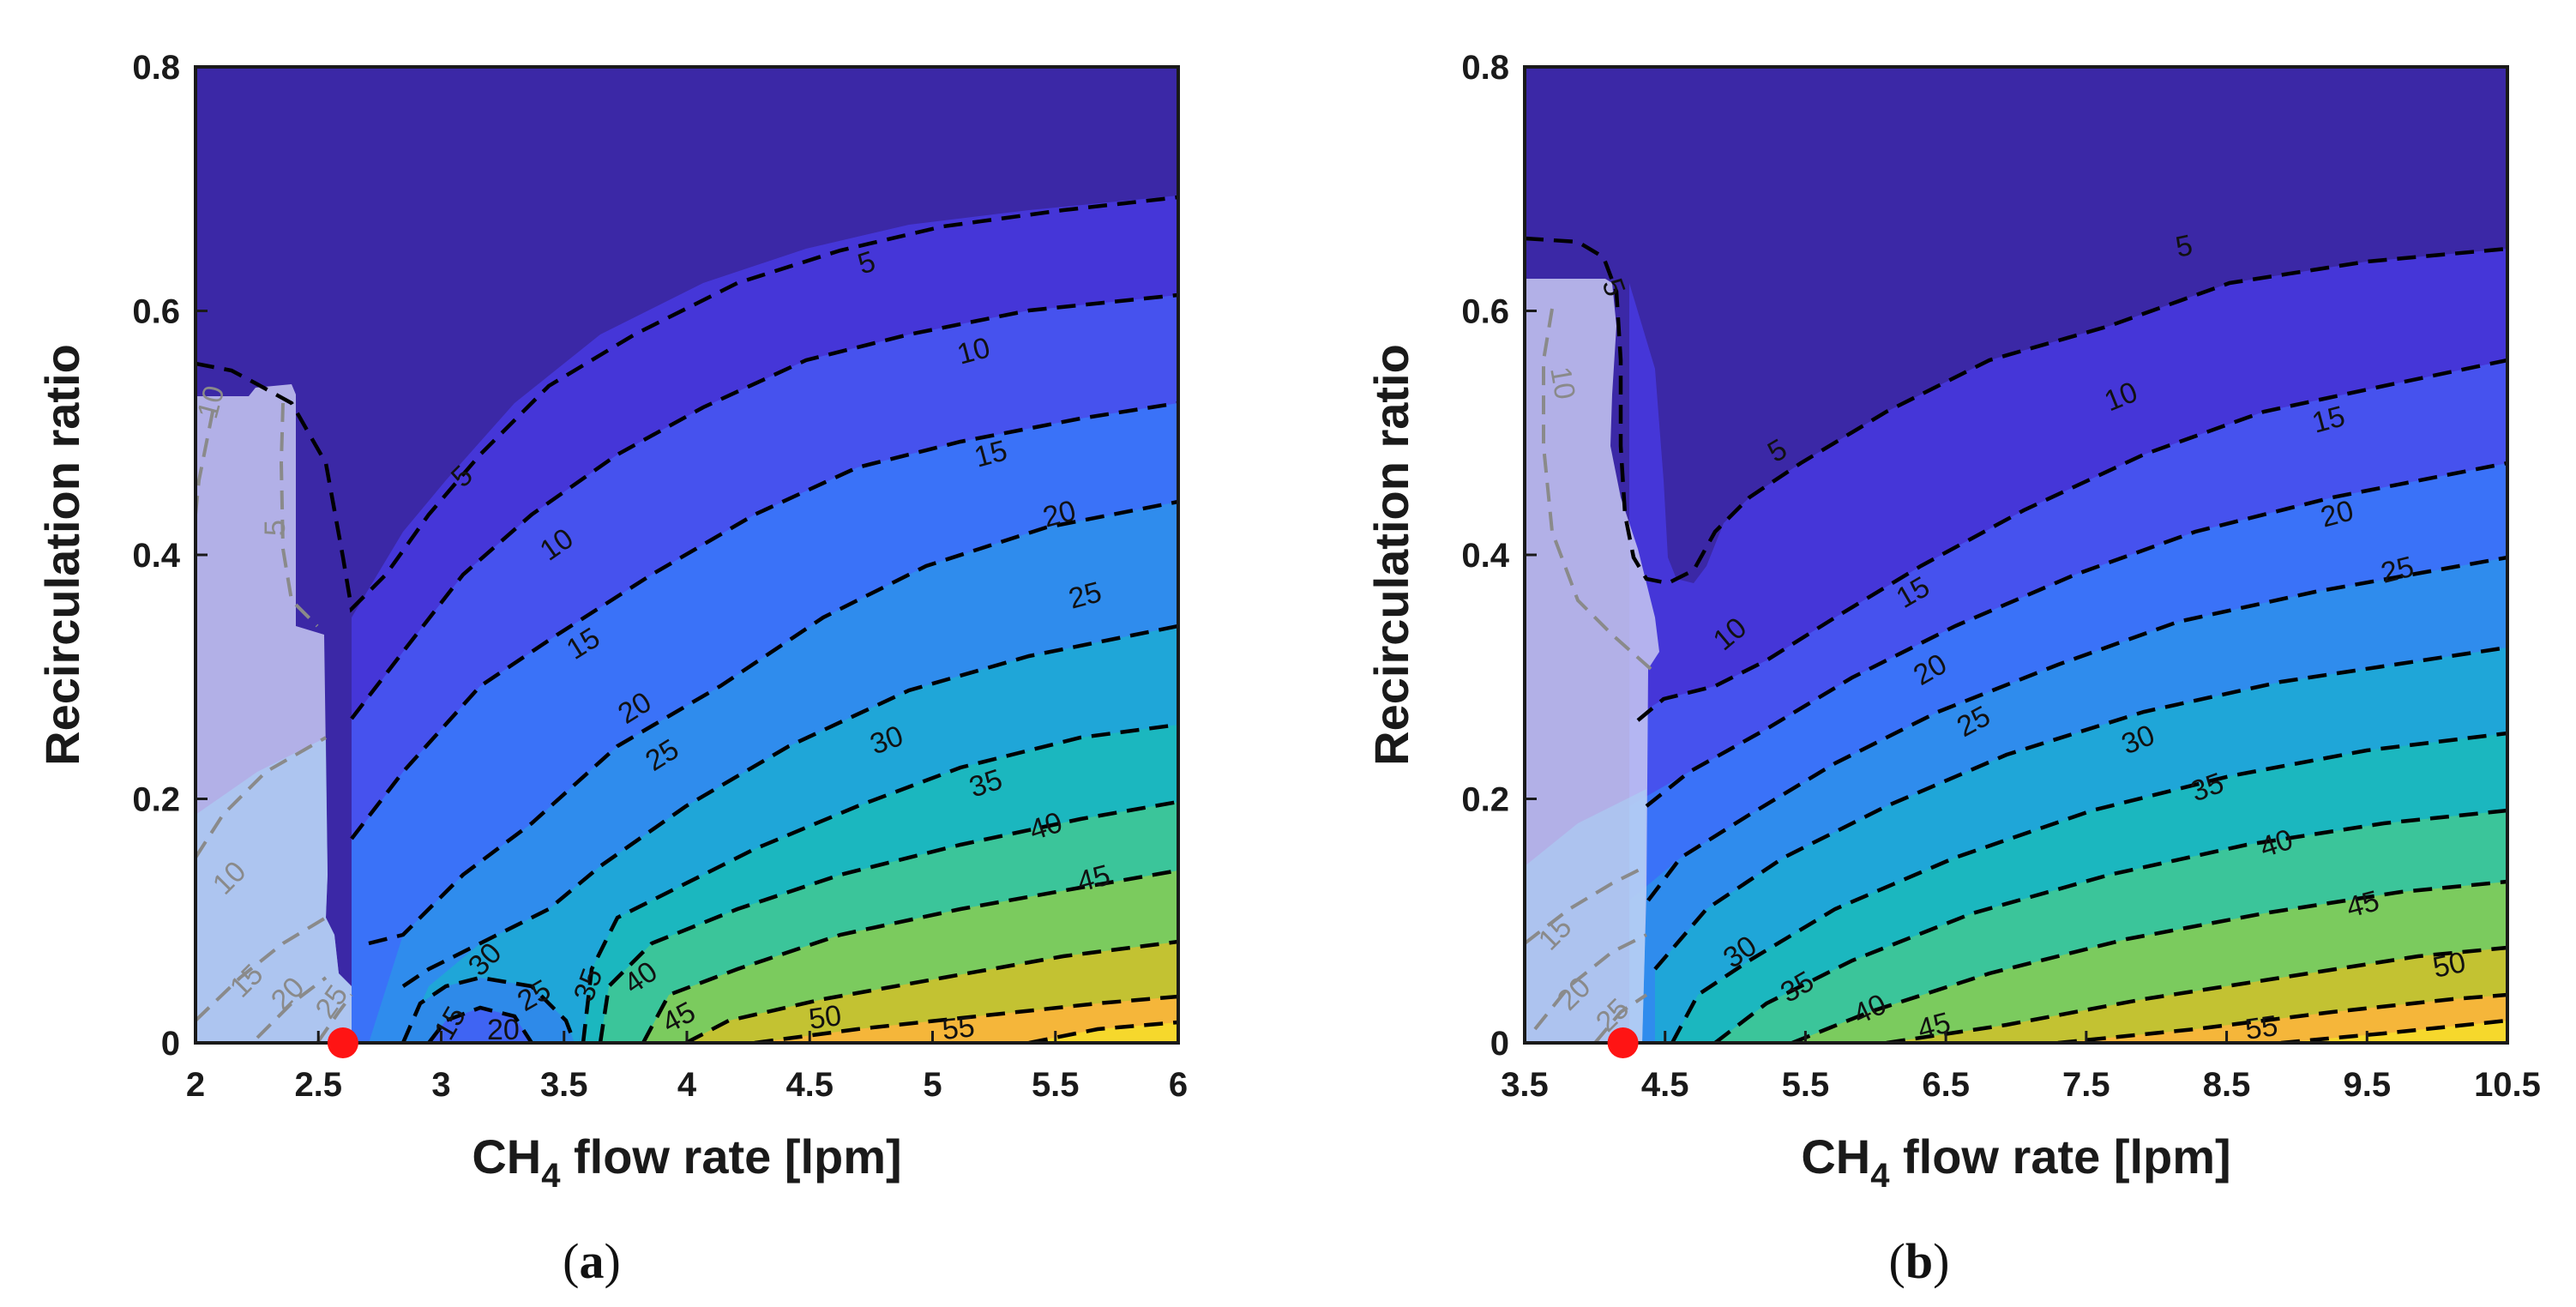 This screenshot has width=2576, height=1307. Describe the element at coordinates (1178, 1085) in the screenshot. I see `x-tick-label: 6` at that location.